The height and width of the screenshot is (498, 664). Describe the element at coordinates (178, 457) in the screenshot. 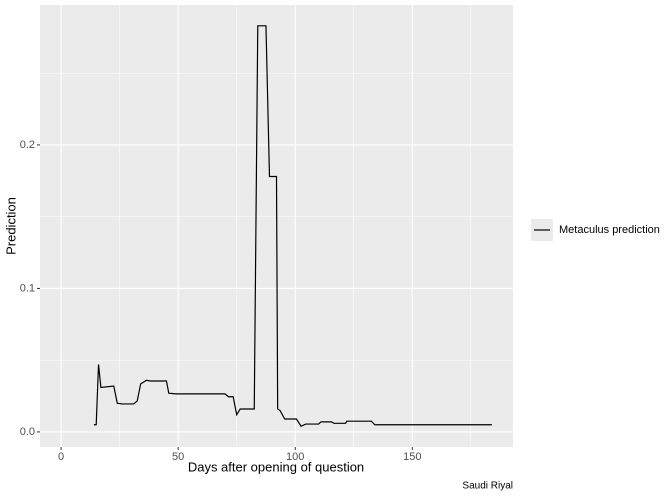

I see `x-tick-label: 50` at that location.